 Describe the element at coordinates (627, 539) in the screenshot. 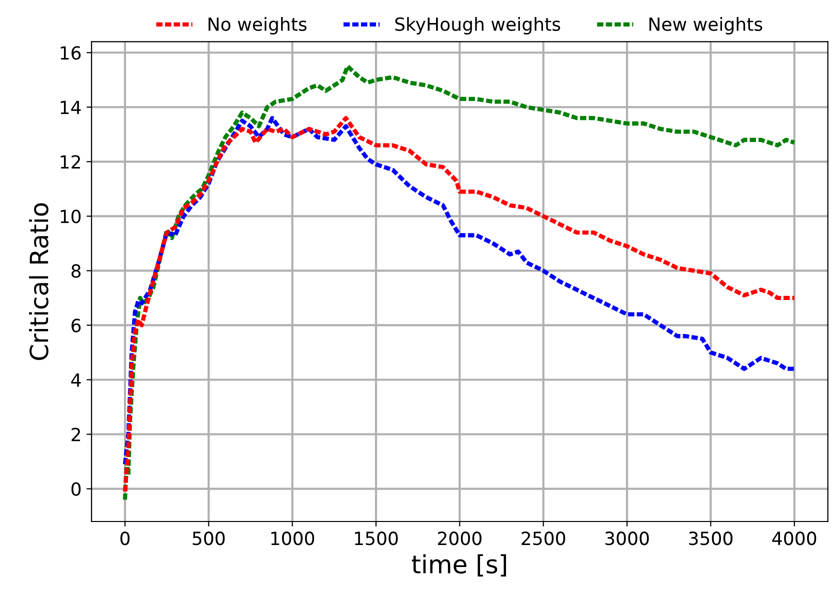

I see `x-tick-label: 3000` at that location.